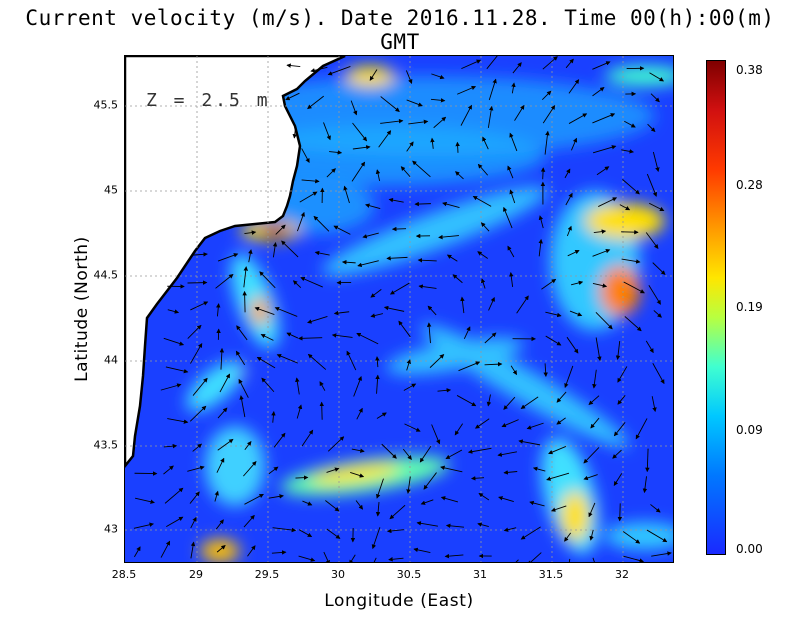 This screenshot has height=618, width=800. What do you see at coordinates (111, 360) in the screenshot?
I see `y-tick: 44` at bounding box center [111, 360].